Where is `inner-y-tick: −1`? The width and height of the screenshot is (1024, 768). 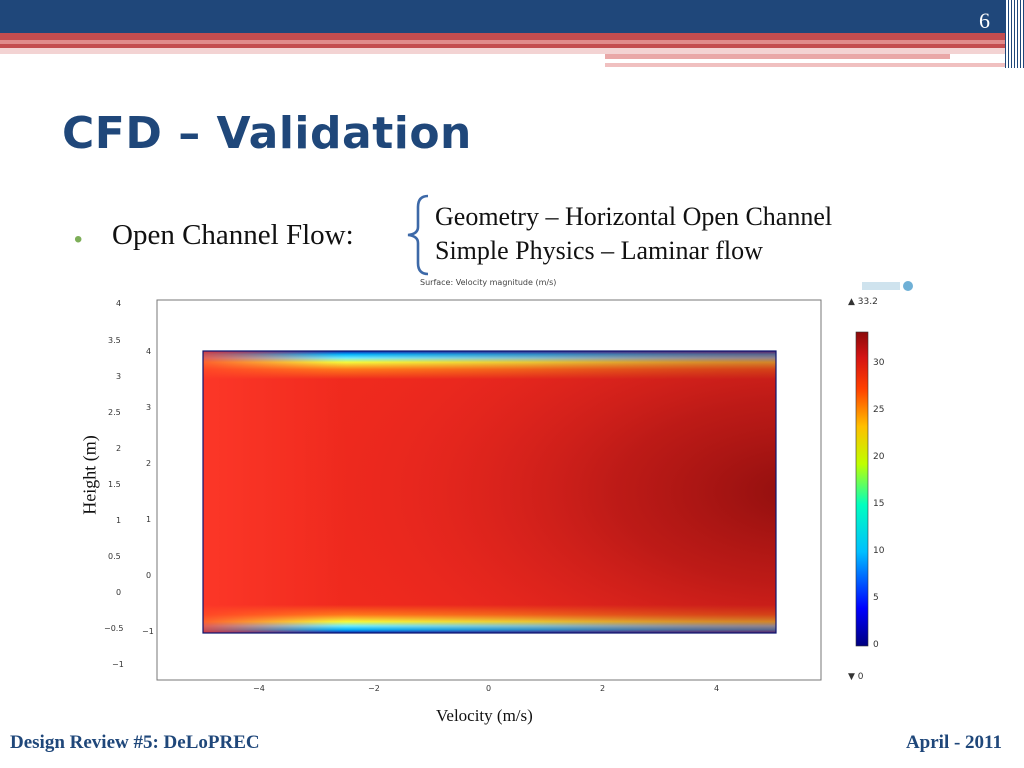
inner-y-tick: −1 is located at coordinates (148, 631).